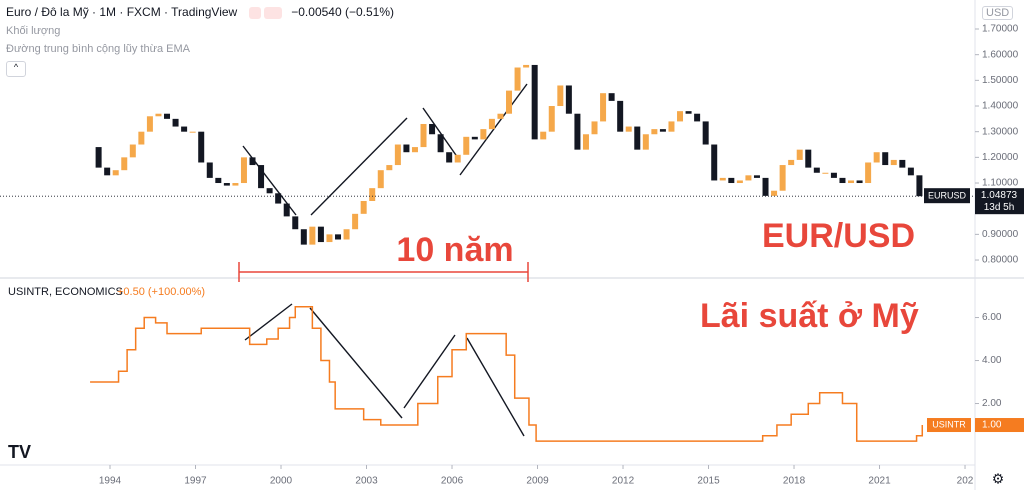 The height and width of the screenshot is (490, 1024). I want to click on source: FXCM, so click(143, 12).